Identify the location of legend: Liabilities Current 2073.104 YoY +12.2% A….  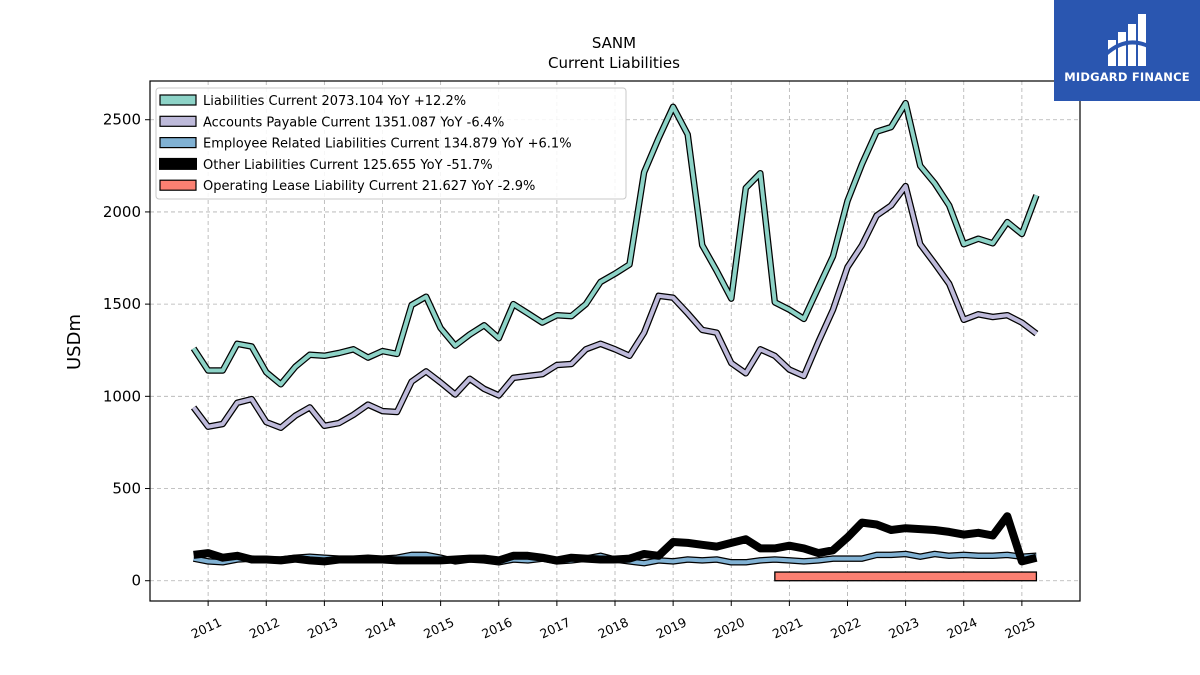
(391, 143).